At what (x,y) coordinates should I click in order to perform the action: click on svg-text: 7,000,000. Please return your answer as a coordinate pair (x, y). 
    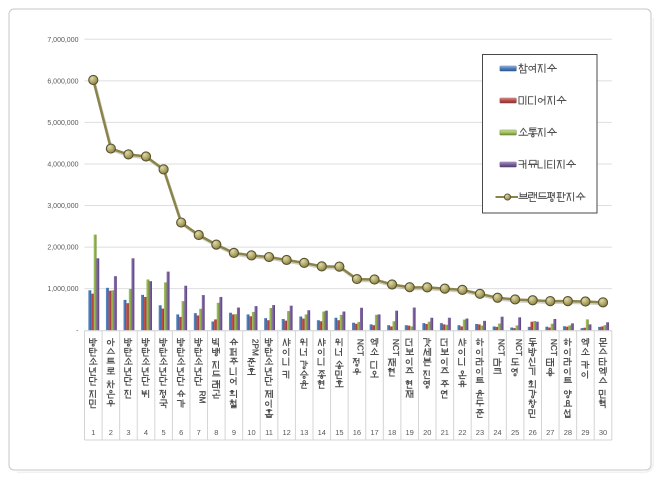
    Looking at the image, I should click on (62, 40).